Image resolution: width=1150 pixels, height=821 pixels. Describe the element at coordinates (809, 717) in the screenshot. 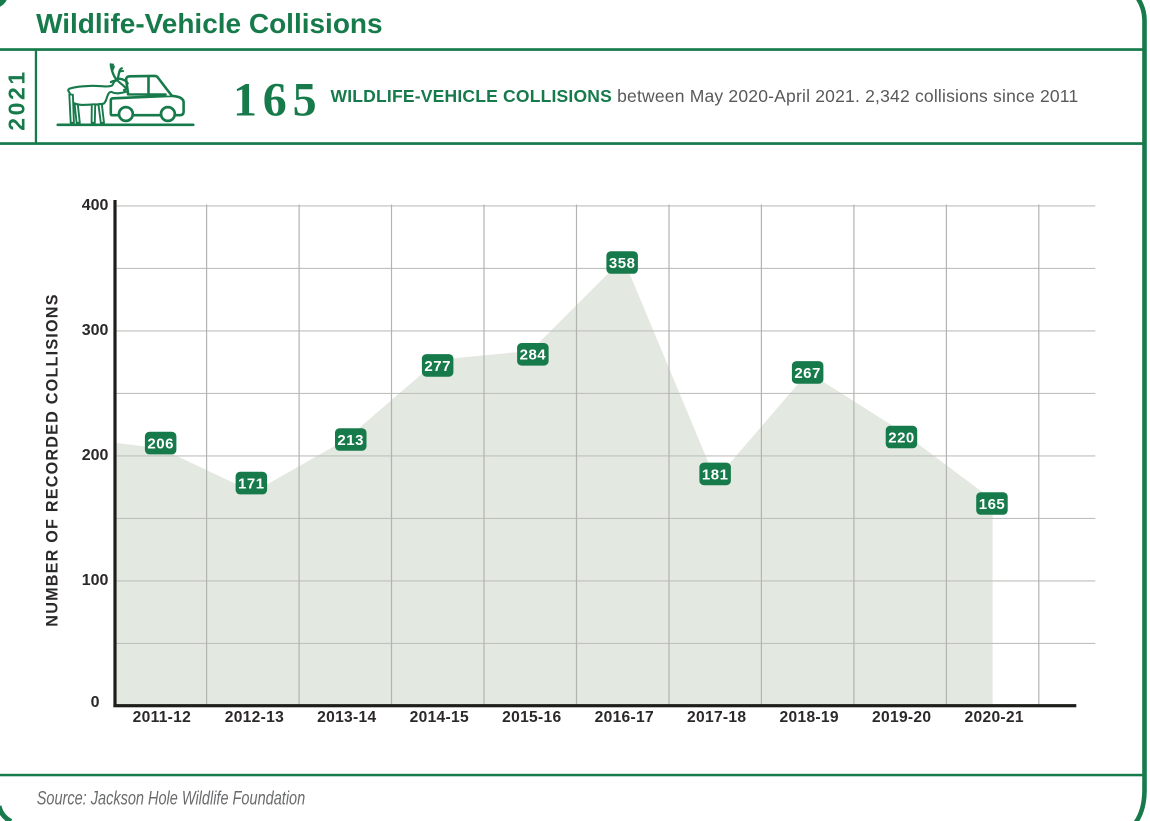

I see `svg-text: 2018-19` at that location.